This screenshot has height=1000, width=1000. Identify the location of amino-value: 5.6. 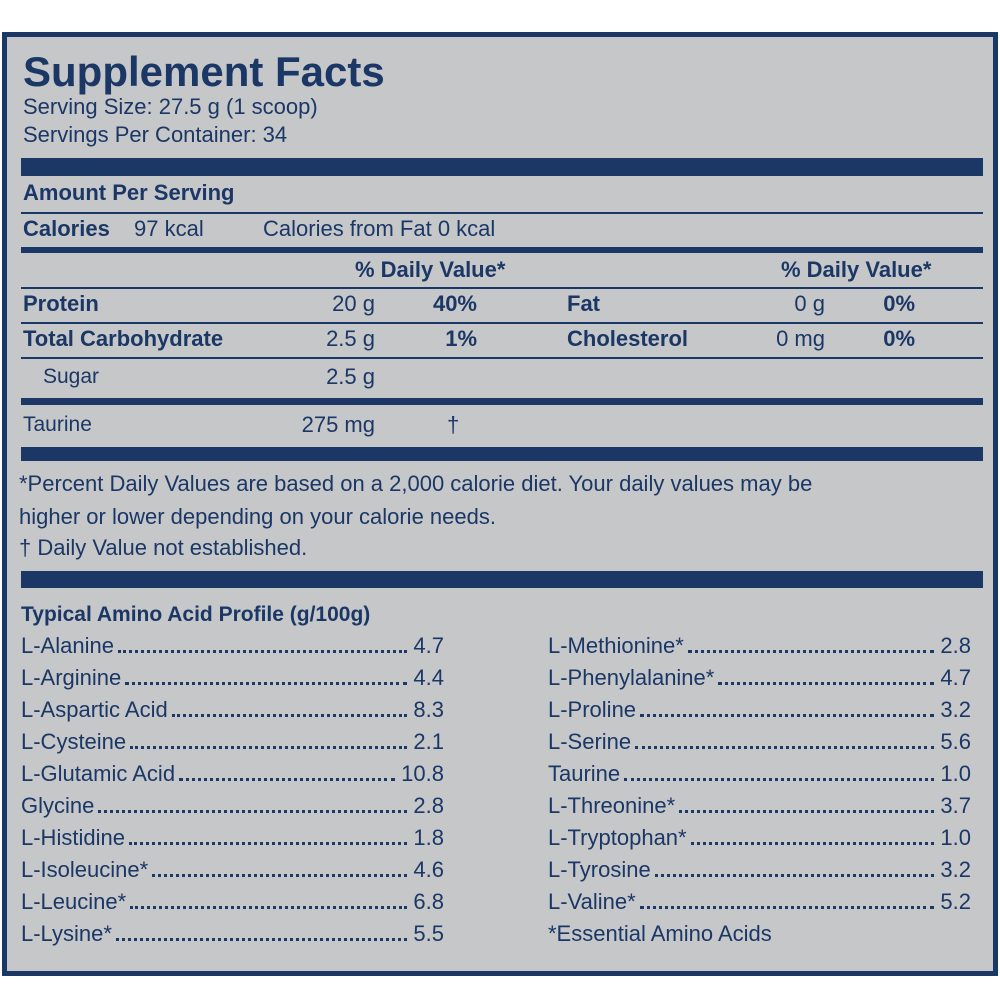
(955, 741).